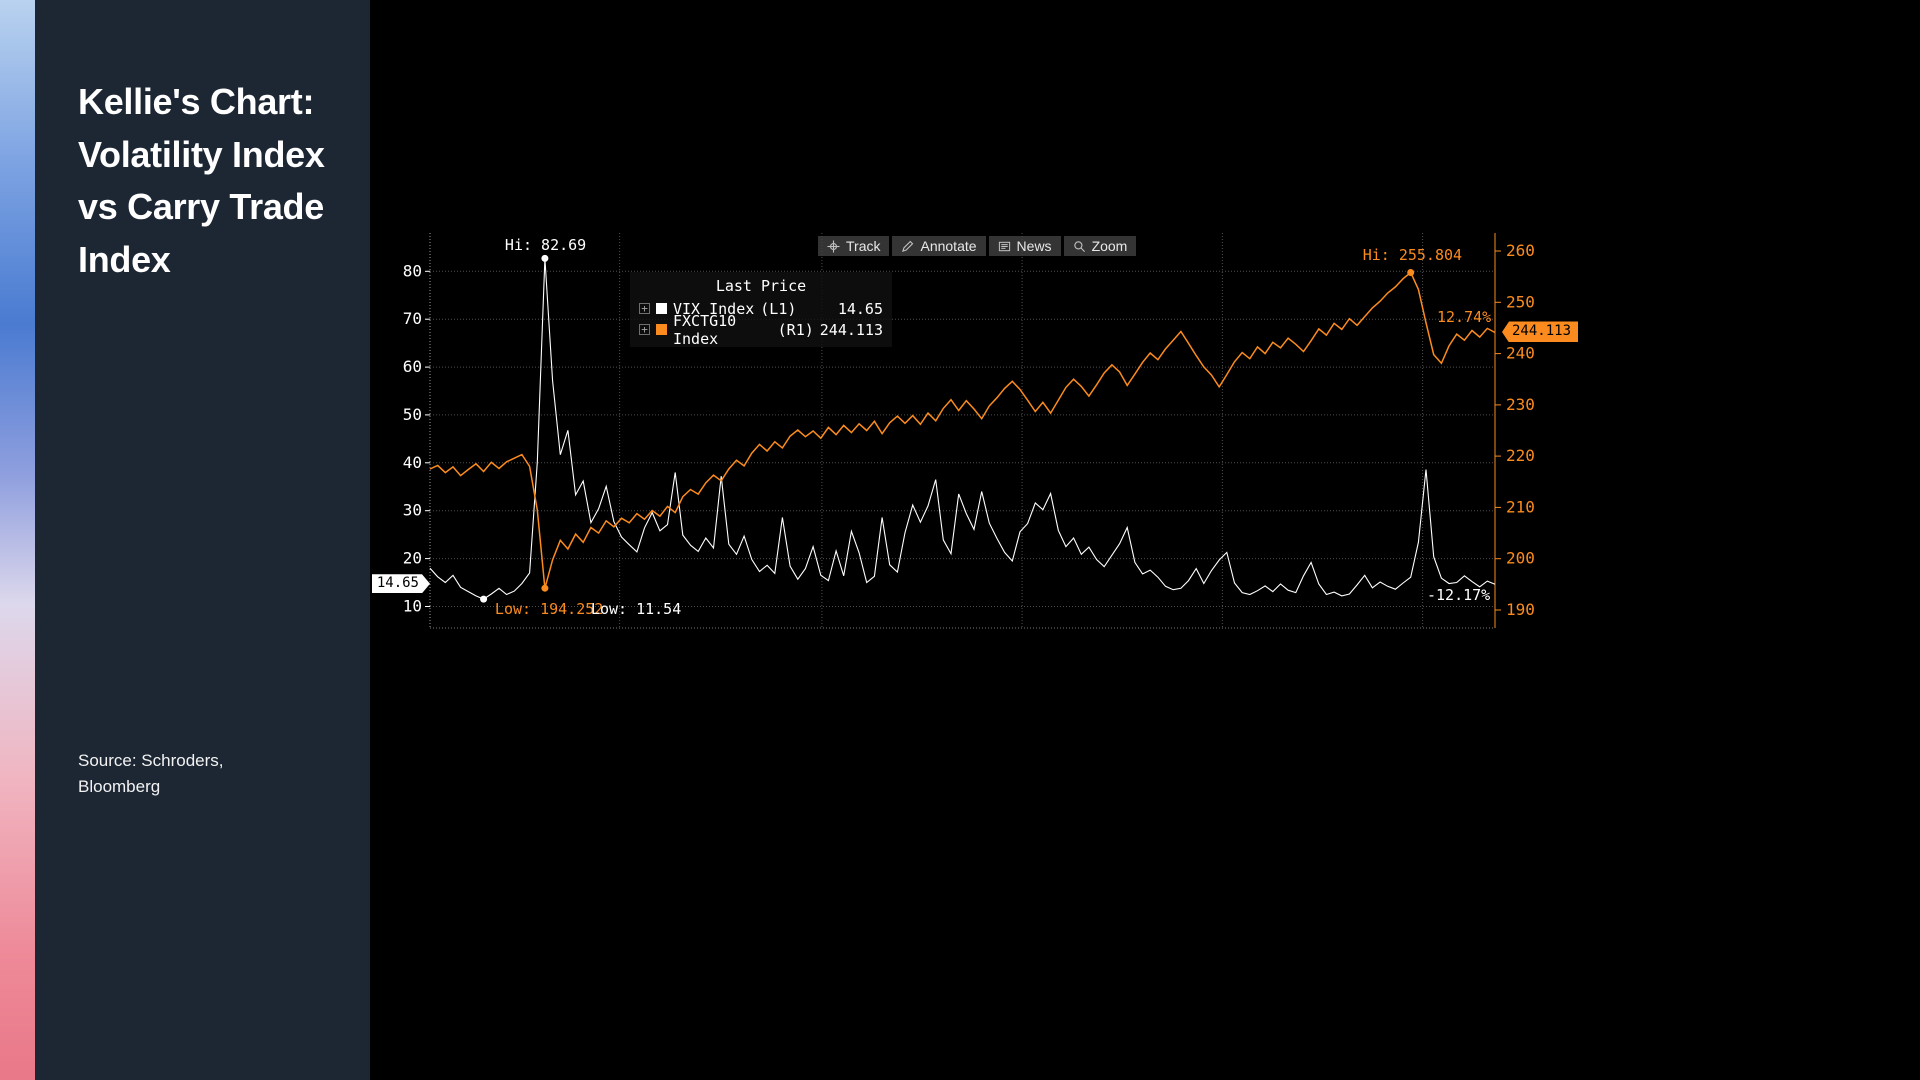 This screenshot has width=1920, height=1080. Describe the element at coordinates (1109, 246) in the screenshot. I see `zoom-label: Zoom` at that location.